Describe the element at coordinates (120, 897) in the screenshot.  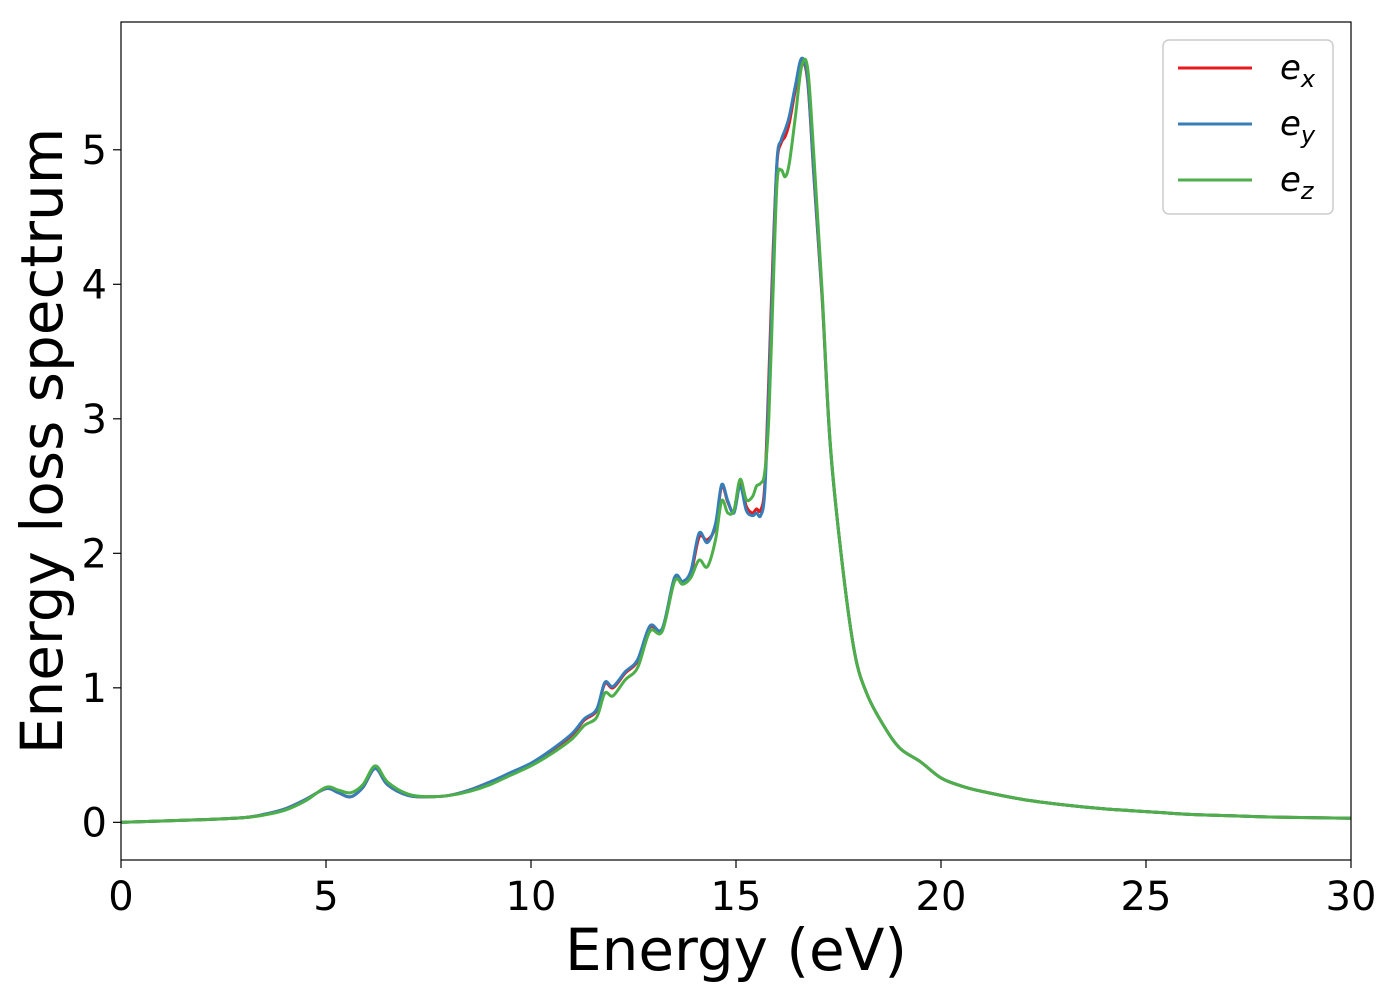
I see `x-tick-label: 0` at that location.